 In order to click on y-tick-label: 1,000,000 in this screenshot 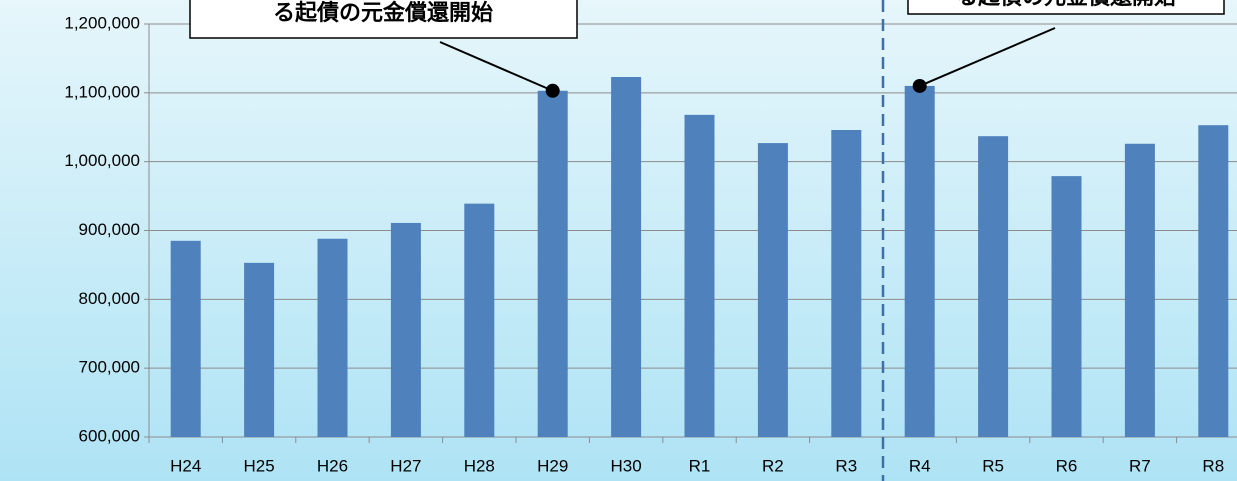, I will do `click(102, 160)`.